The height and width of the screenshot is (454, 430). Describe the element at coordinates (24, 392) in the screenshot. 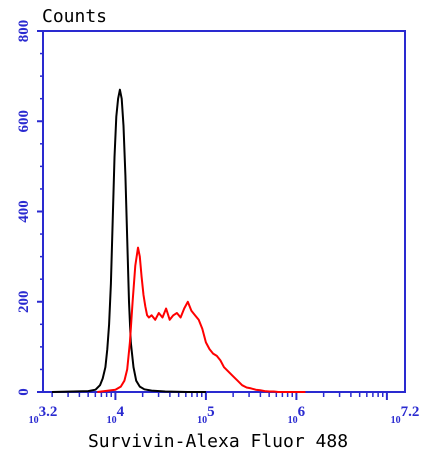

I see `y-tick-label: 0` at that location.